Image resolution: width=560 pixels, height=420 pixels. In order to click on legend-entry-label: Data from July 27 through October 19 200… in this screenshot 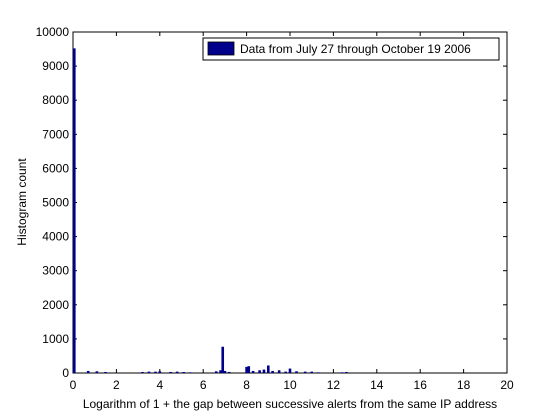, I will do `click(355, 49)`.